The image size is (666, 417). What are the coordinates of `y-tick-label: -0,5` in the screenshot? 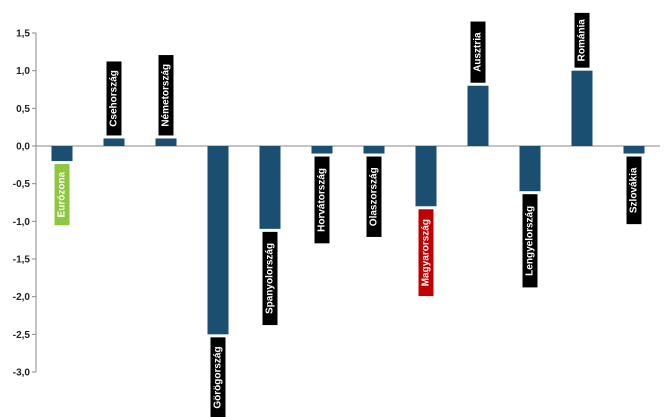 It's located at (22, 184).